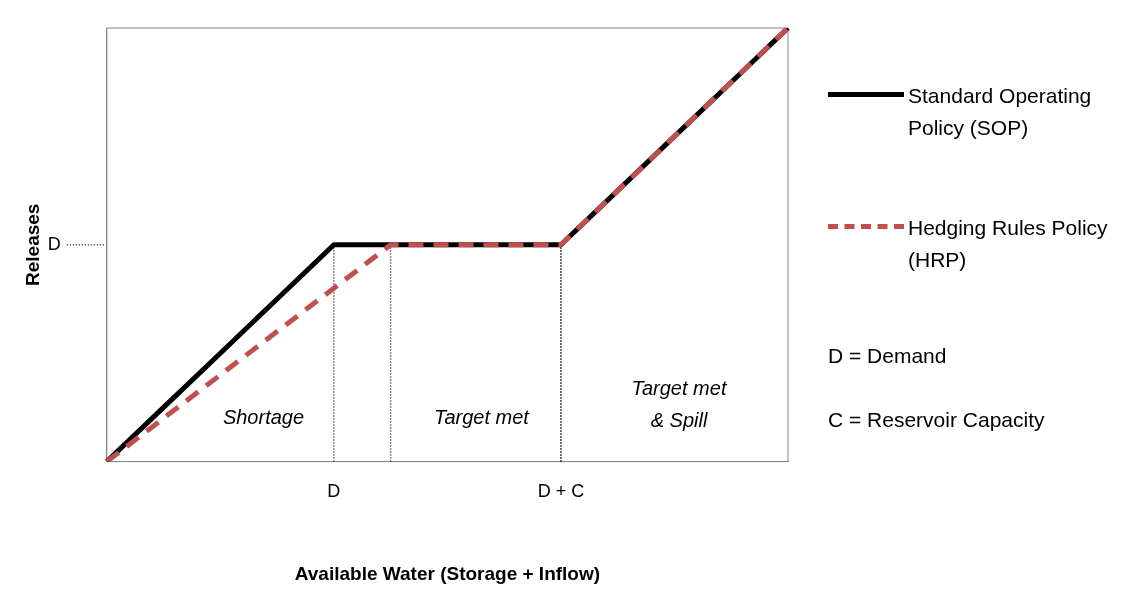 The height and width of the screenshot is (607, 1135). I want to click on annotation: Target met, so click(482, 416).